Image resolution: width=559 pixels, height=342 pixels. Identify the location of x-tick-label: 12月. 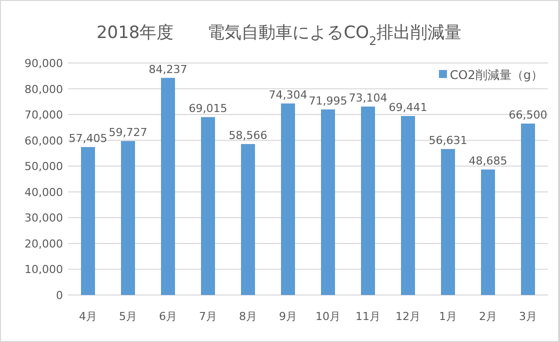
(408, 316).